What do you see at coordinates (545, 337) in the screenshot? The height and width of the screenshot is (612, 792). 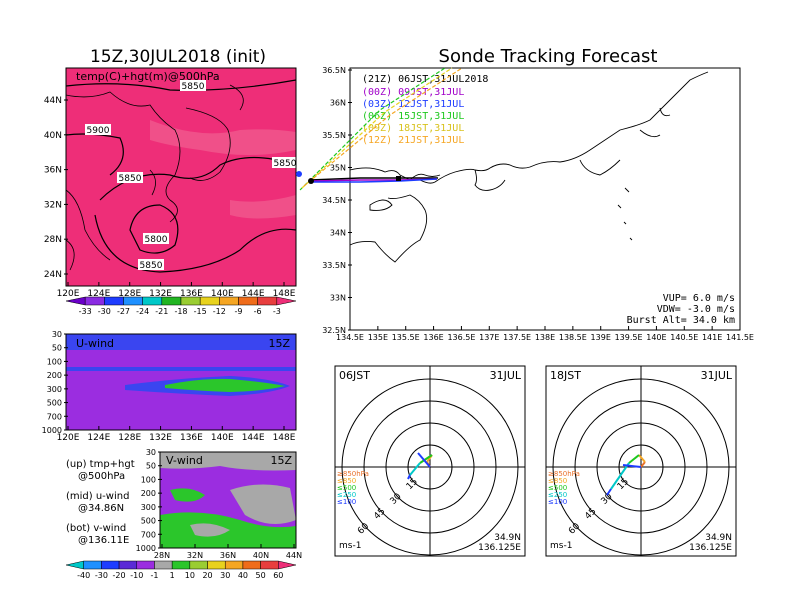 I see `x-tick-label: 138E` at bounding box center [545, 337].